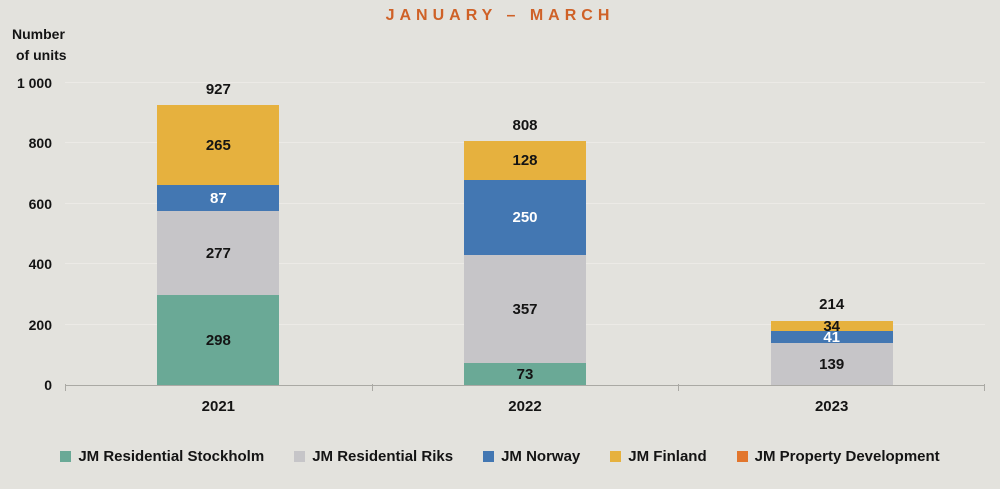 The width and height of the screenshot is (1000, 489). Describe the element at coordinates (218, 198) in the screenshot. I see `bar-segment: 87` at that location.